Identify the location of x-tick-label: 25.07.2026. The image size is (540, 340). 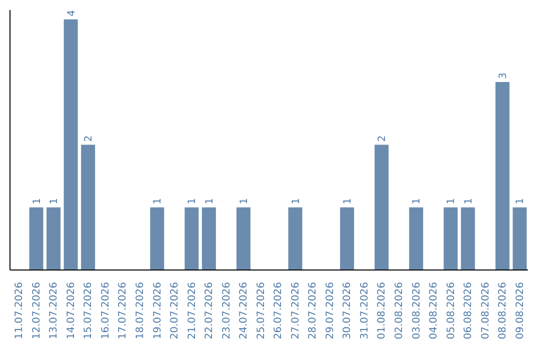
(261, 311).